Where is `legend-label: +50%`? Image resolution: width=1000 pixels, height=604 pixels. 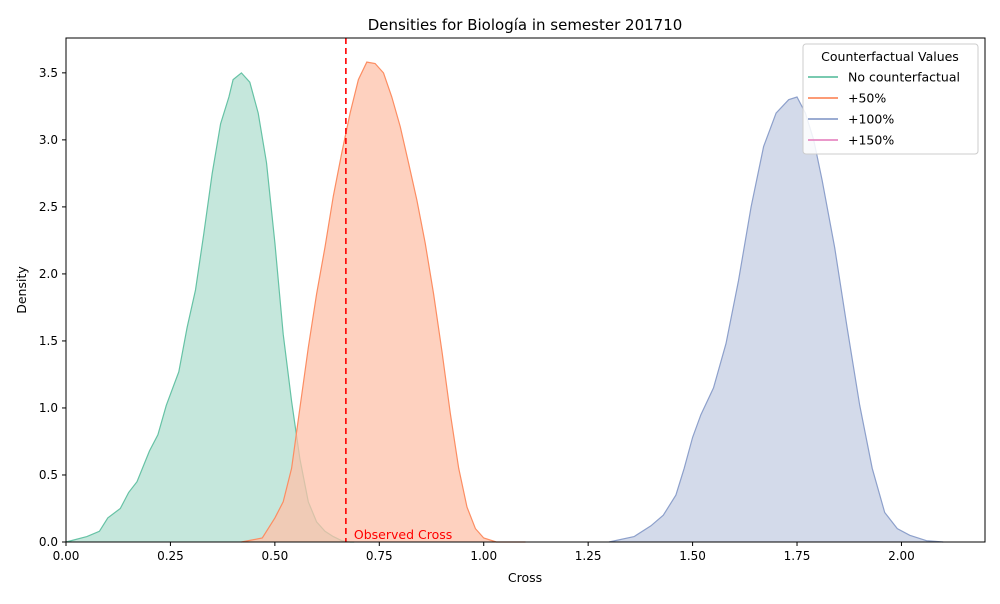
legend-label: +50% is located at coordinates (867, 98).